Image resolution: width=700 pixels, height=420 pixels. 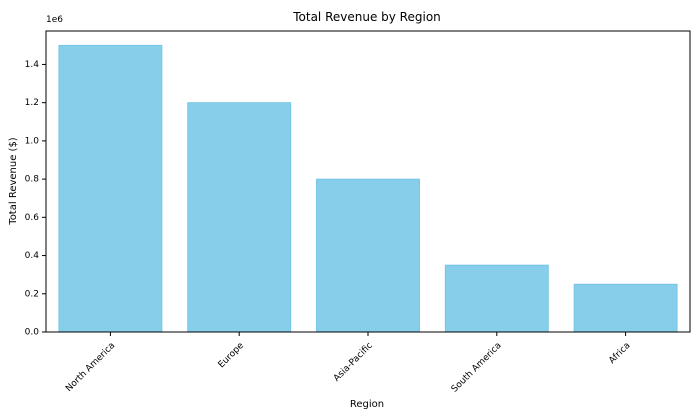 I want to click on y-axis-label: Total Revenue ($), so click(x=13, y=181).